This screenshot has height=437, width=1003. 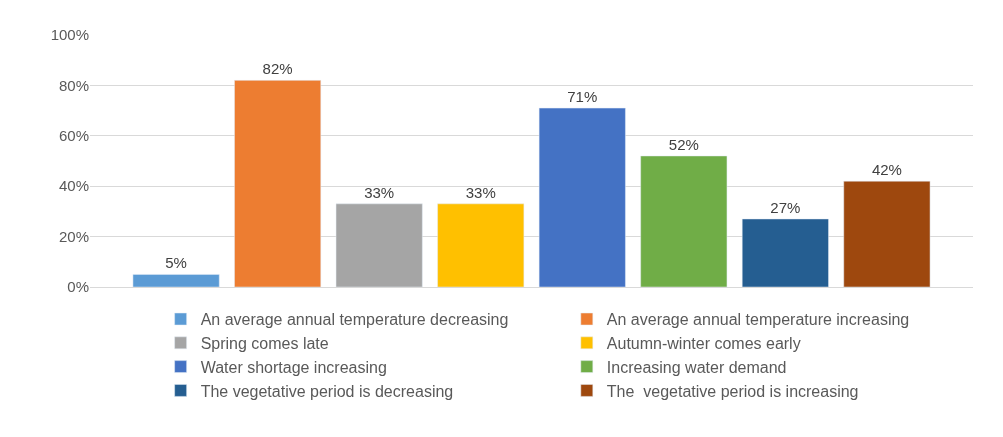 I want to click on data-label: 5%, so click(x=176, y=263).